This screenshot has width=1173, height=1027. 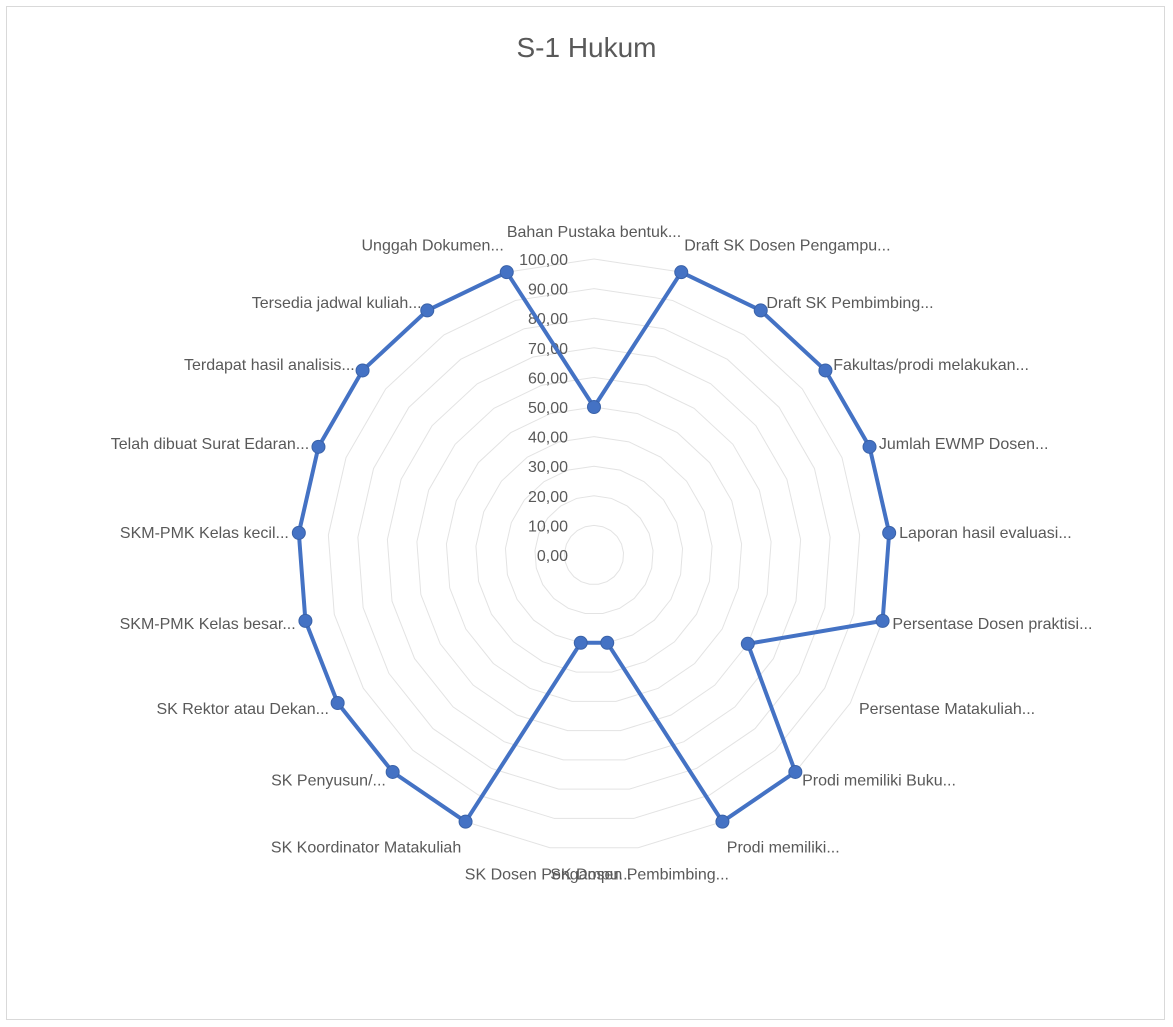 What do you see at coordinates (548, 378) in the screenshot?
I see `radial-tick-label: 60,00` at bounding box center [548, 378].